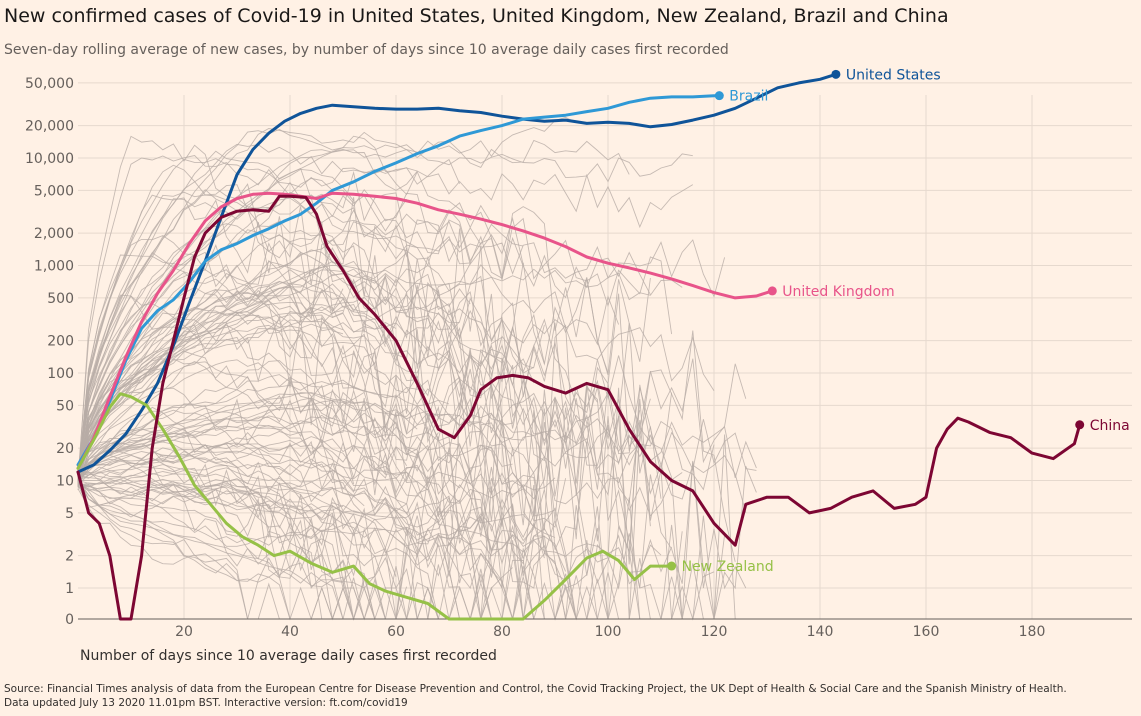 The height and width of the screenshot is (716, 1141). What do you see at coordinates (49, 84) in the screenshot?
I see `y-tick-label: 50,000` at bounding box center [49, 84].